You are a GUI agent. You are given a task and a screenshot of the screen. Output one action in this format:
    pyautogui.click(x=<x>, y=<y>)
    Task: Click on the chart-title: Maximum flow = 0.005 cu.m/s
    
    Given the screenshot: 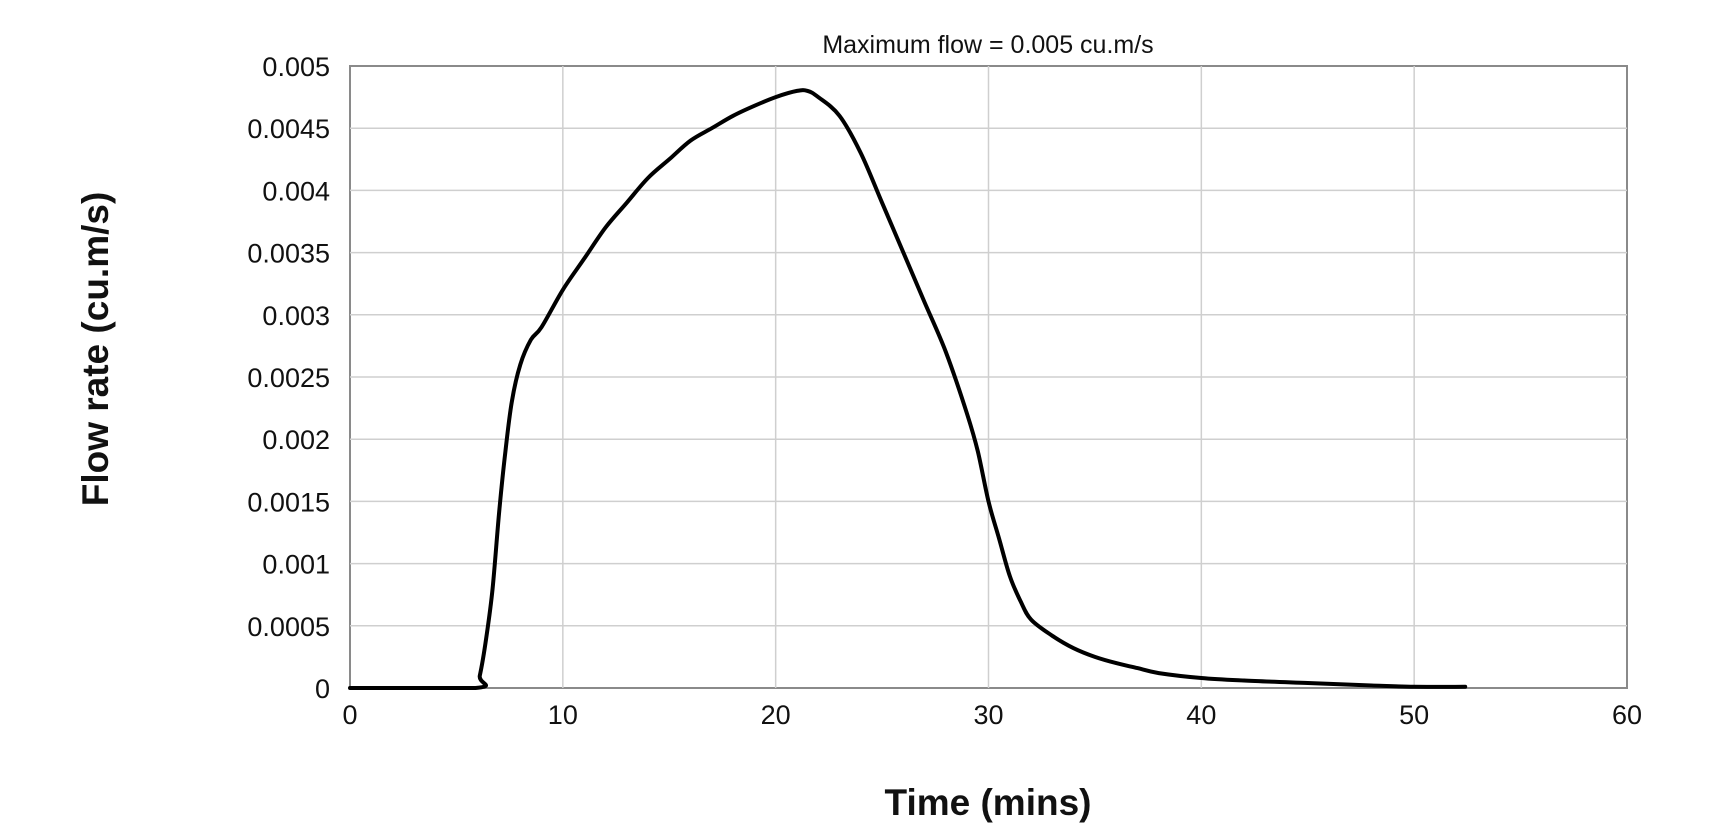 What is the action you would take?
    pyautogui.click(x=987, y=45)
    